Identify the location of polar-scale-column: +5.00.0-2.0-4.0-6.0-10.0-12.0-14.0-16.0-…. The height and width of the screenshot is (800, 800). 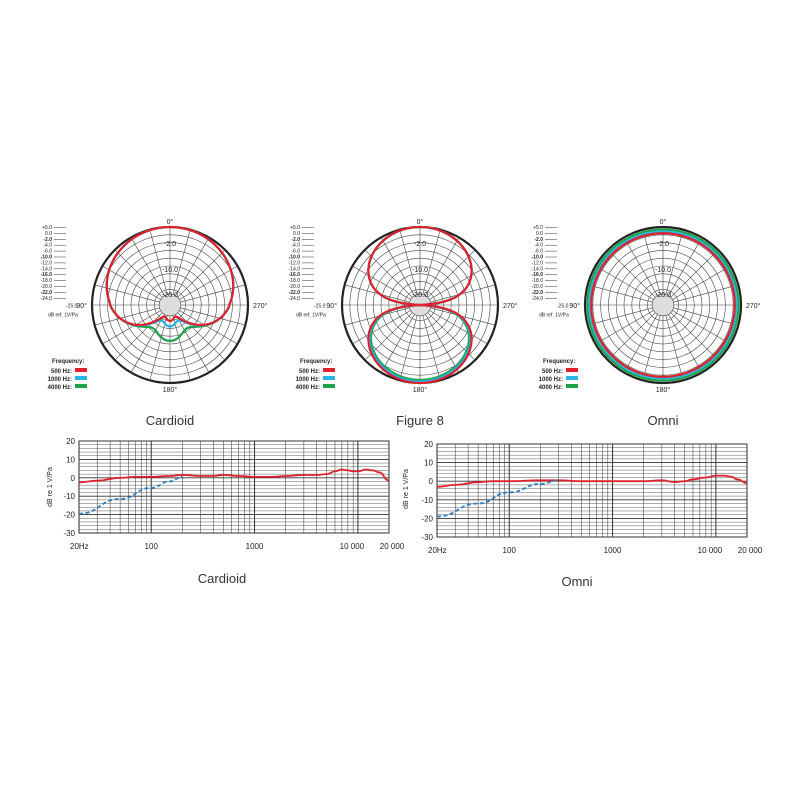
(550, 272).